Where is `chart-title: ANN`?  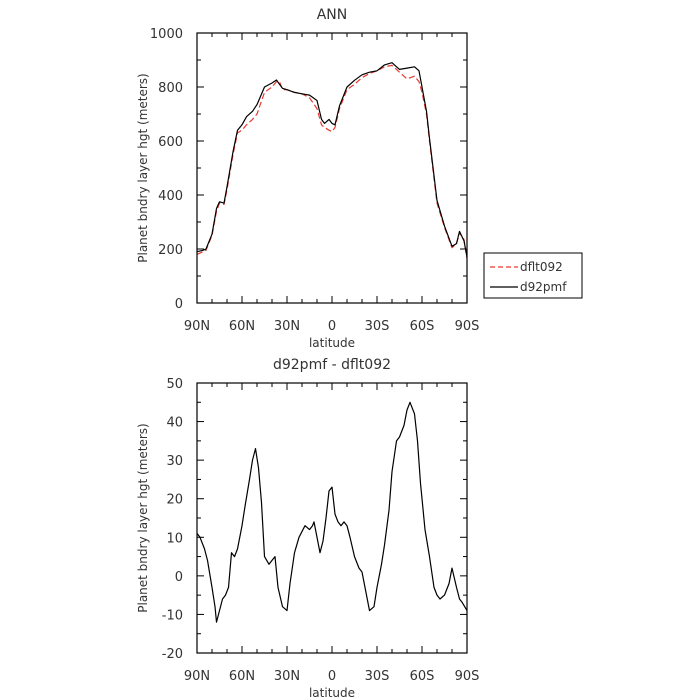
chart-title: ANN is located at coordinates (332, 15).